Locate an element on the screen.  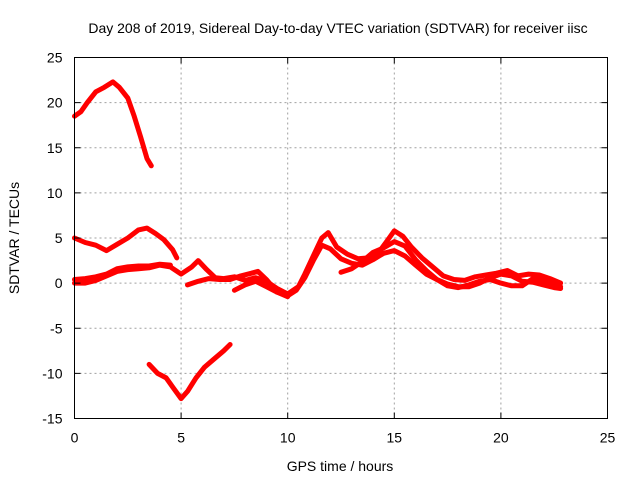
x-tick-label: 5 is located at coordinates (181, 438).